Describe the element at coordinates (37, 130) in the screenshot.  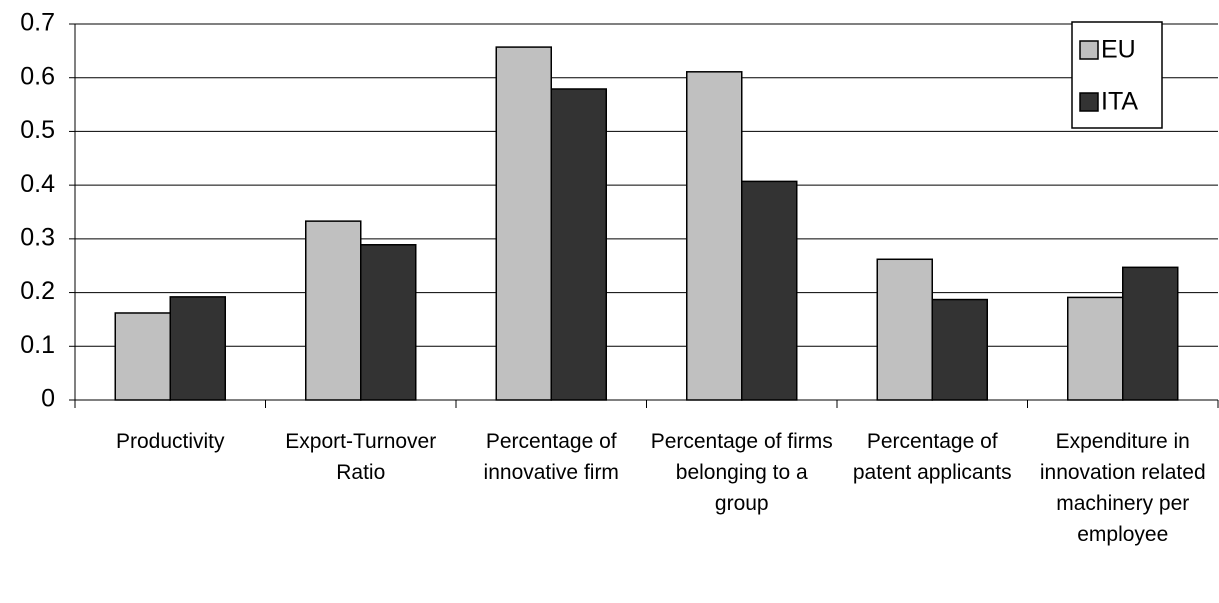
I see `y-tick-label: 0.5` at that location.